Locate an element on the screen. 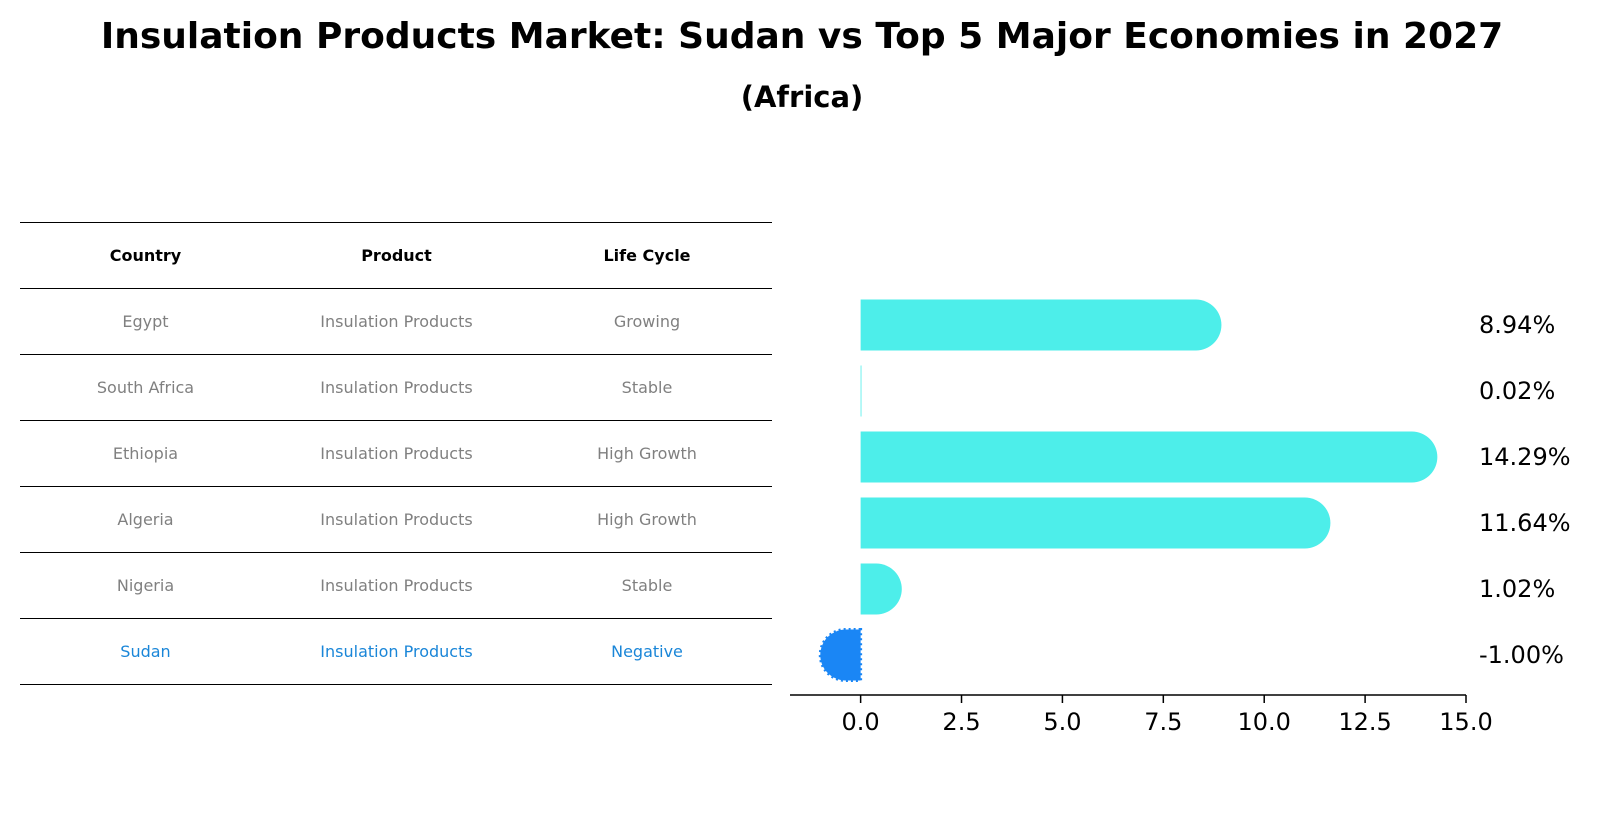  cell-life-cycle: Growing is located at coordinates (647, 321).